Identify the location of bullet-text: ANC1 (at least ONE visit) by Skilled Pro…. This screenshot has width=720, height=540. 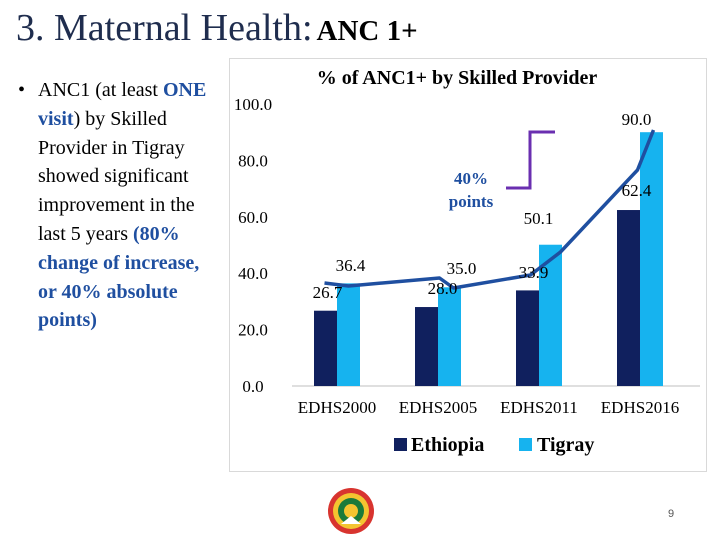
(118, 205).